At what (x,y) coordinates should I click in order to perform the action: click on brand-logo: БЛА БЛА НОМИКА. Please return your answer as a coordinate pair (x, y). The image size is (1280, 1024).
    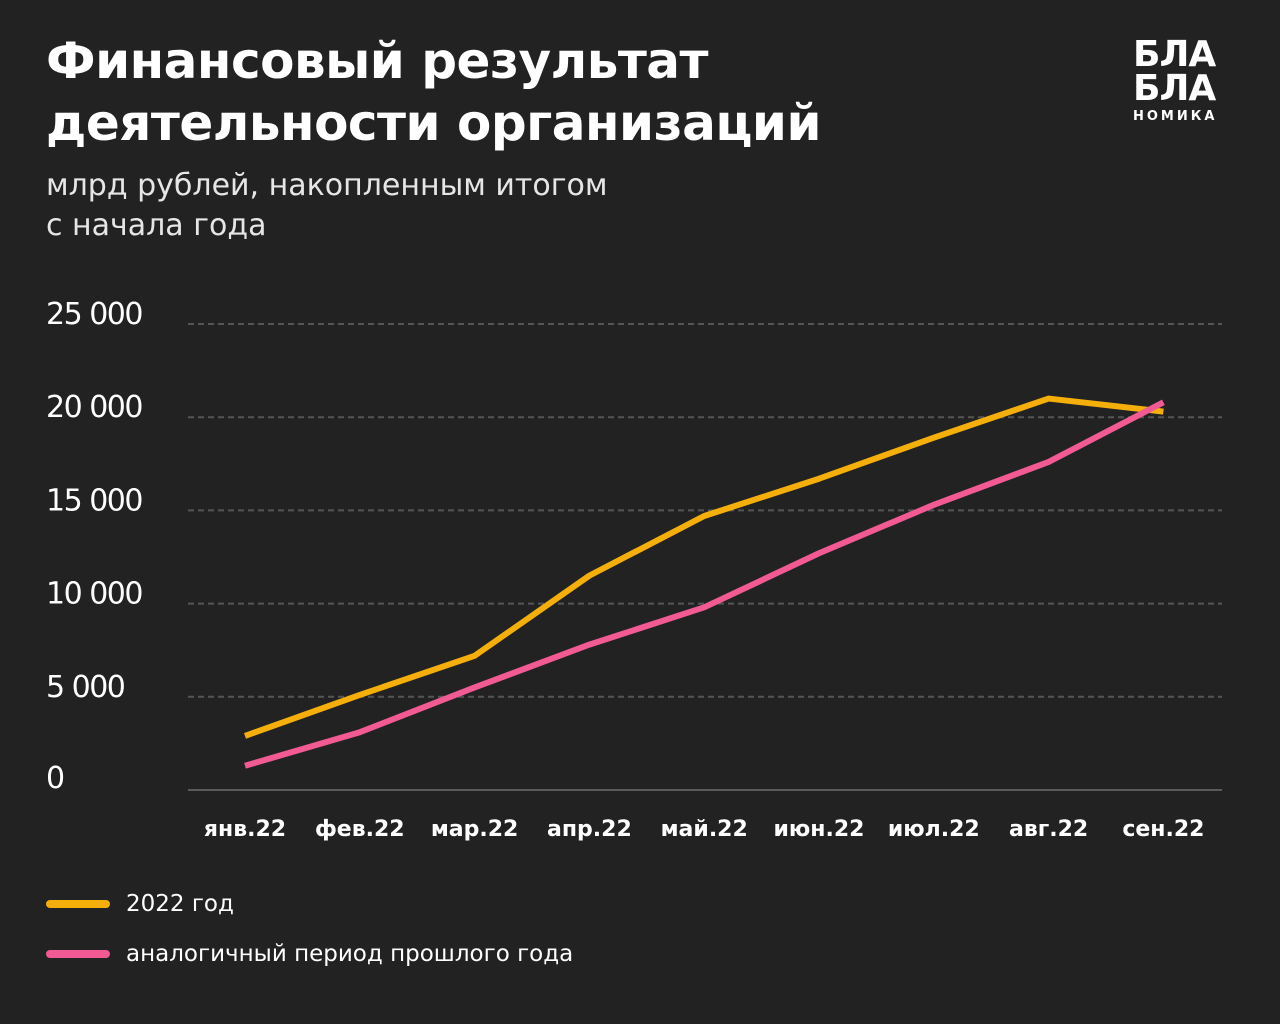
    Looking at the image, I should click on (1188, 80).